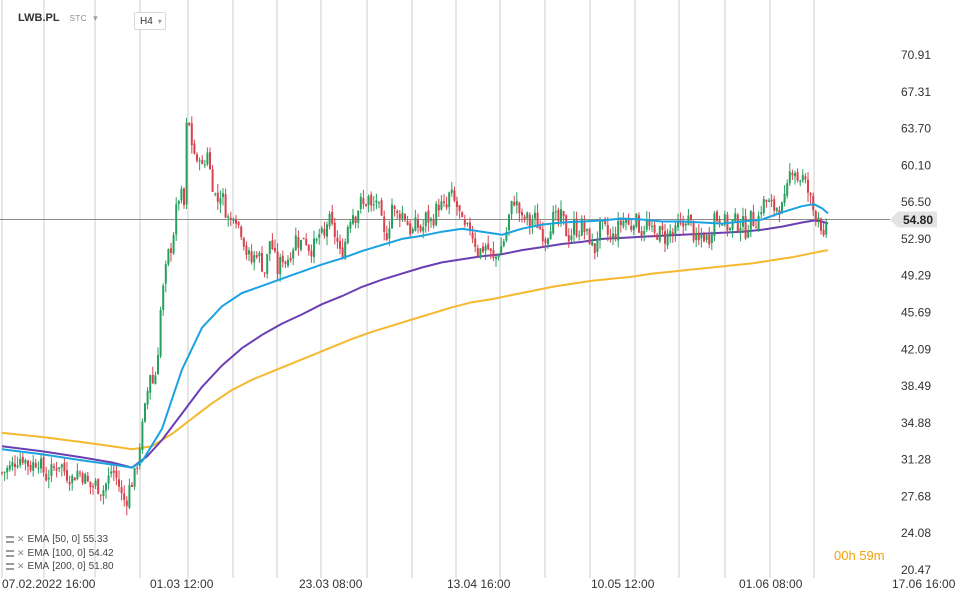 This screenshot has height=601, width=960. Describe the element at coordinates (879, 555) in the screenshot. I see `countdown-minutes-unit: m` at that location.